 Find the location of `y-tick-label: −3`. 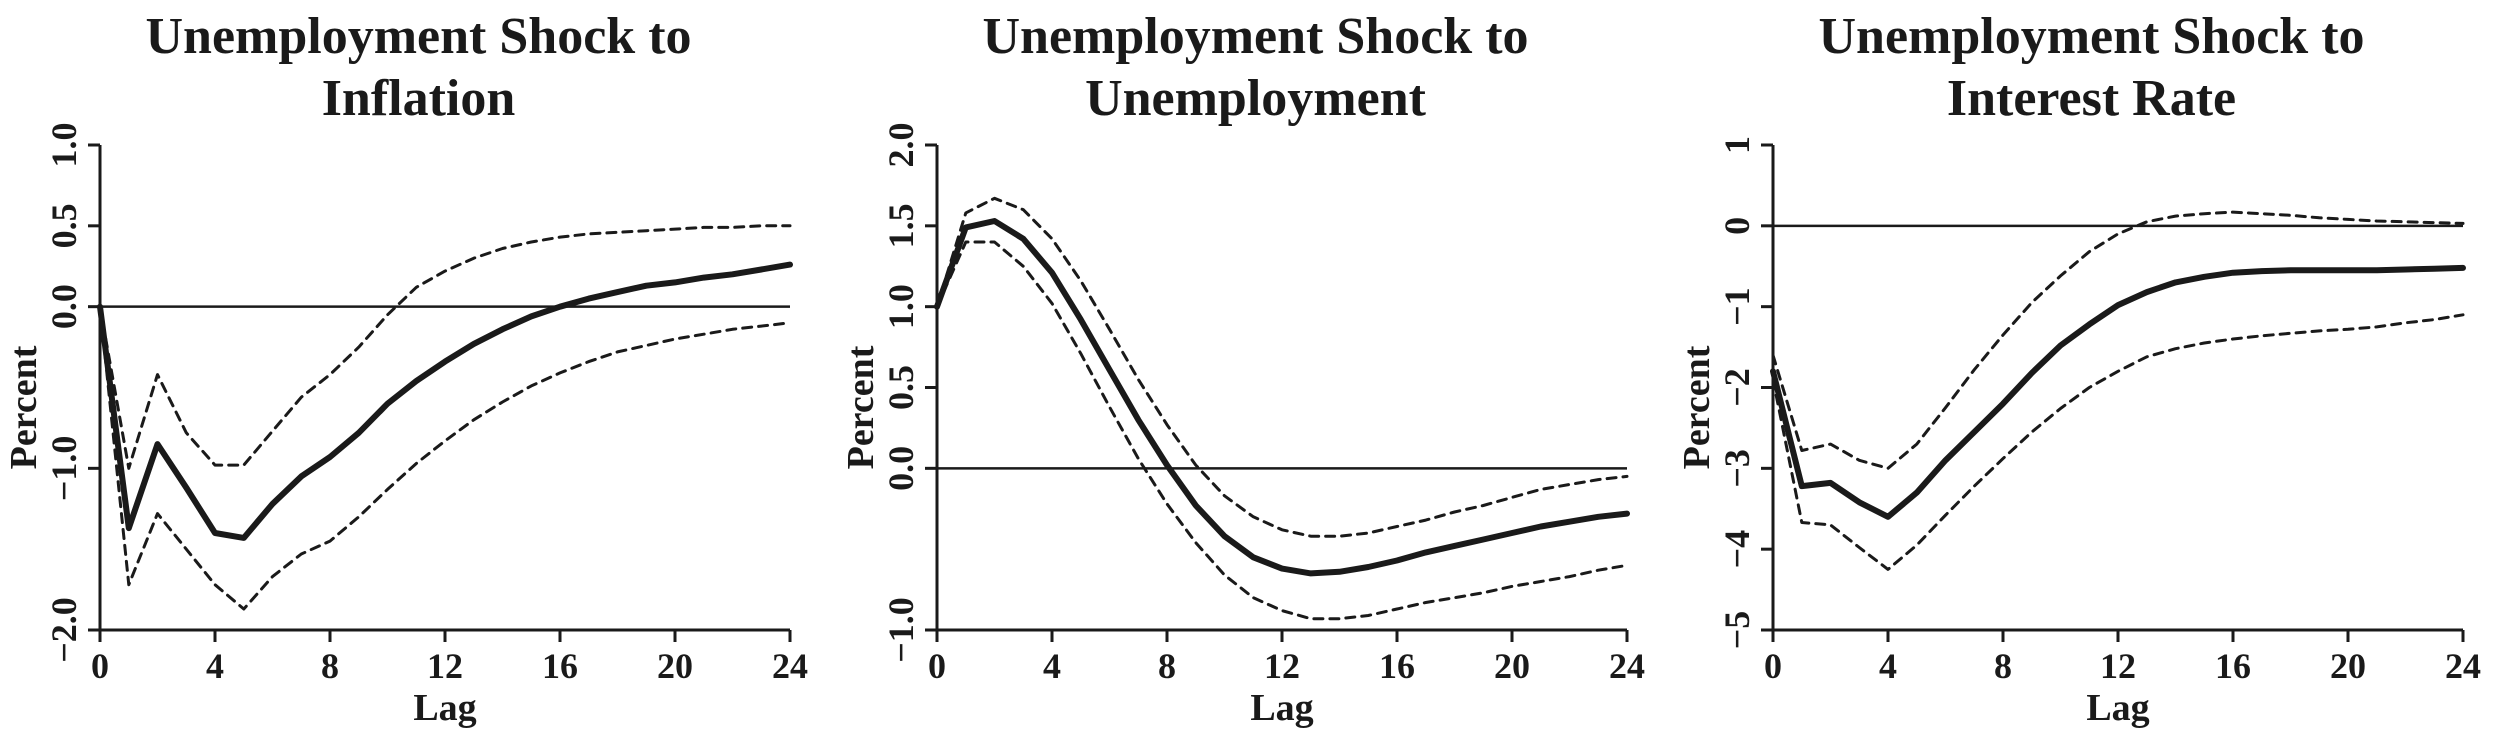

y-tick-label: −3 is located at coordinates (1737, 468).